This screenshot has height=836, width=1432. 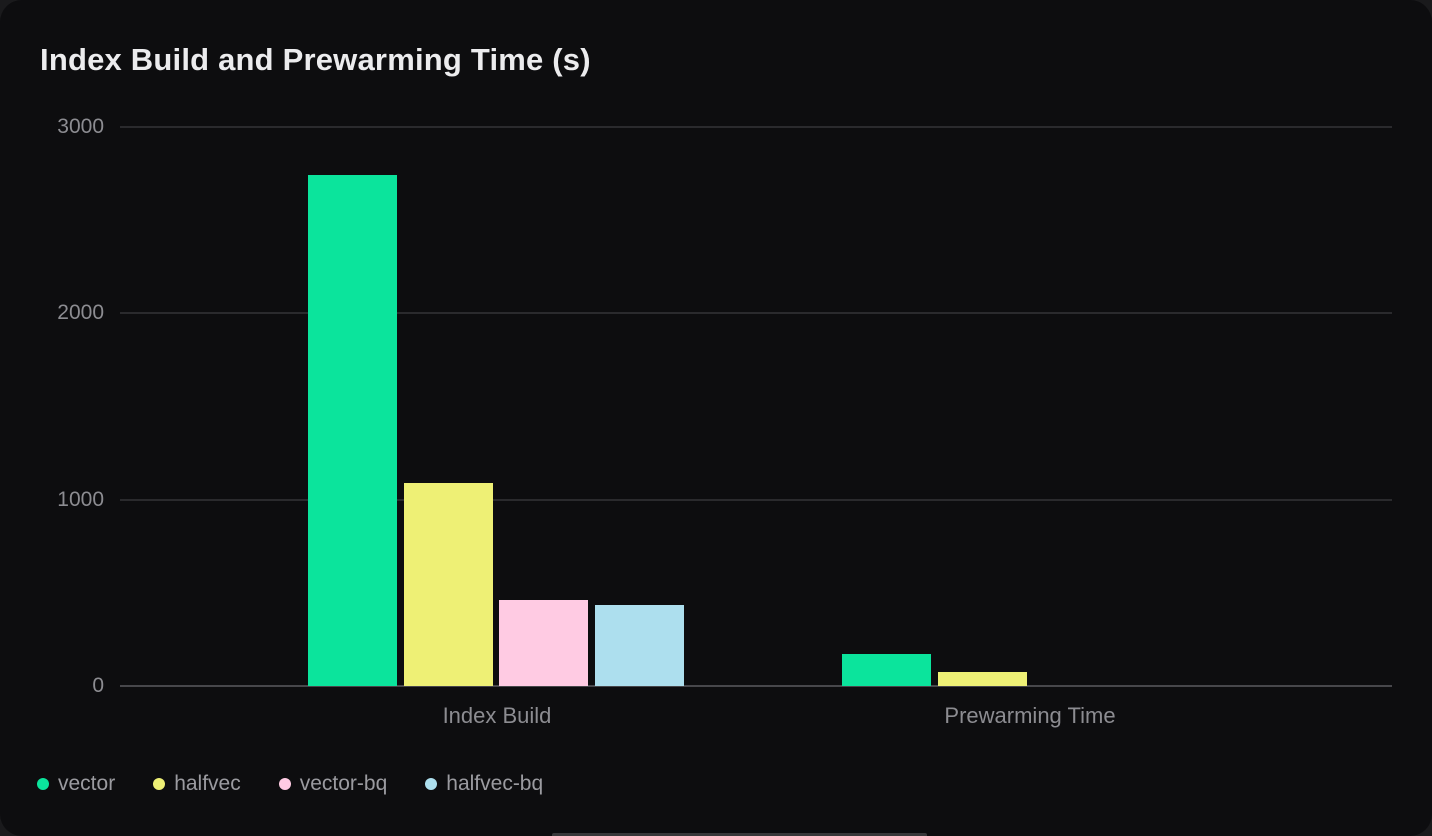 I want to click on legend-dot-vector-bq, so click(x=284, y=784).